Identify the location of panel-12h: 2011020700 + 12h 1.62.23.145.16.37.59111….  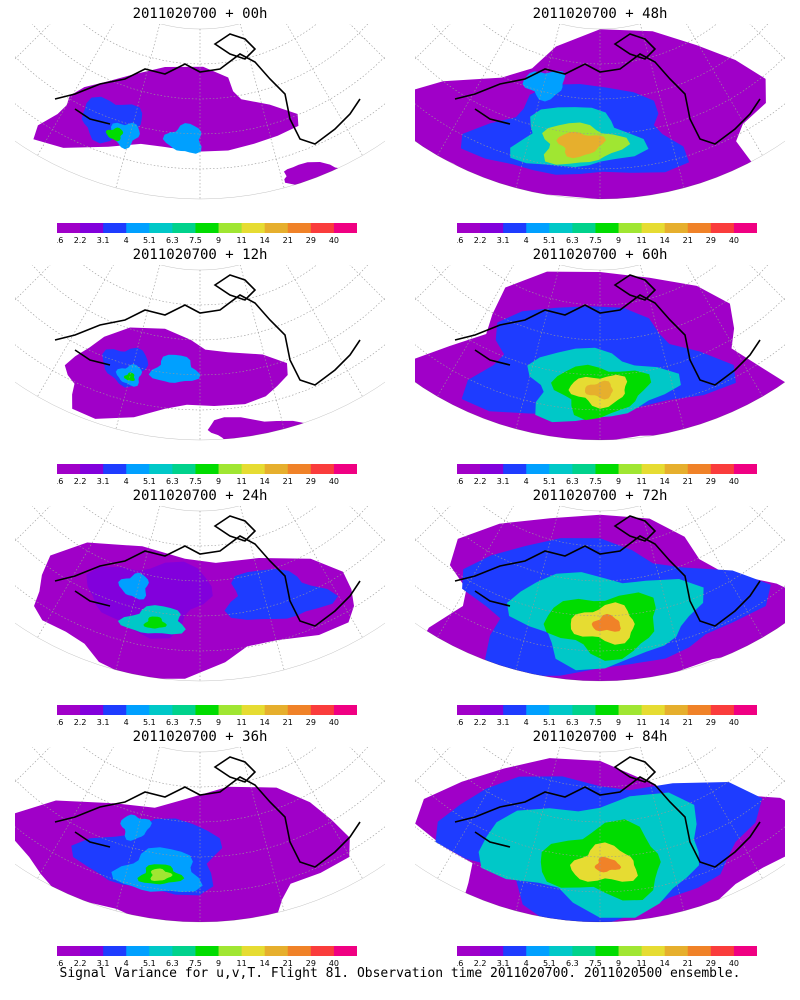
(200, 363).